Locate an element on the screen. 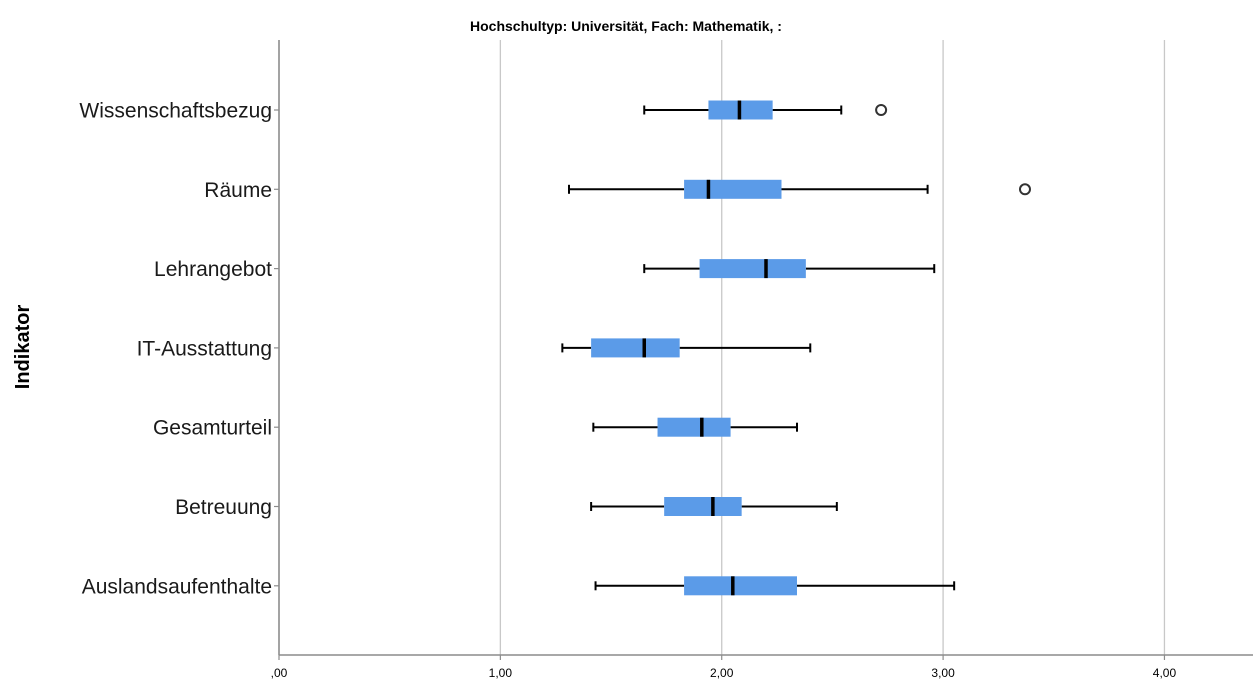  category-label: Lehrangebot is located at coordinates (213, 269).